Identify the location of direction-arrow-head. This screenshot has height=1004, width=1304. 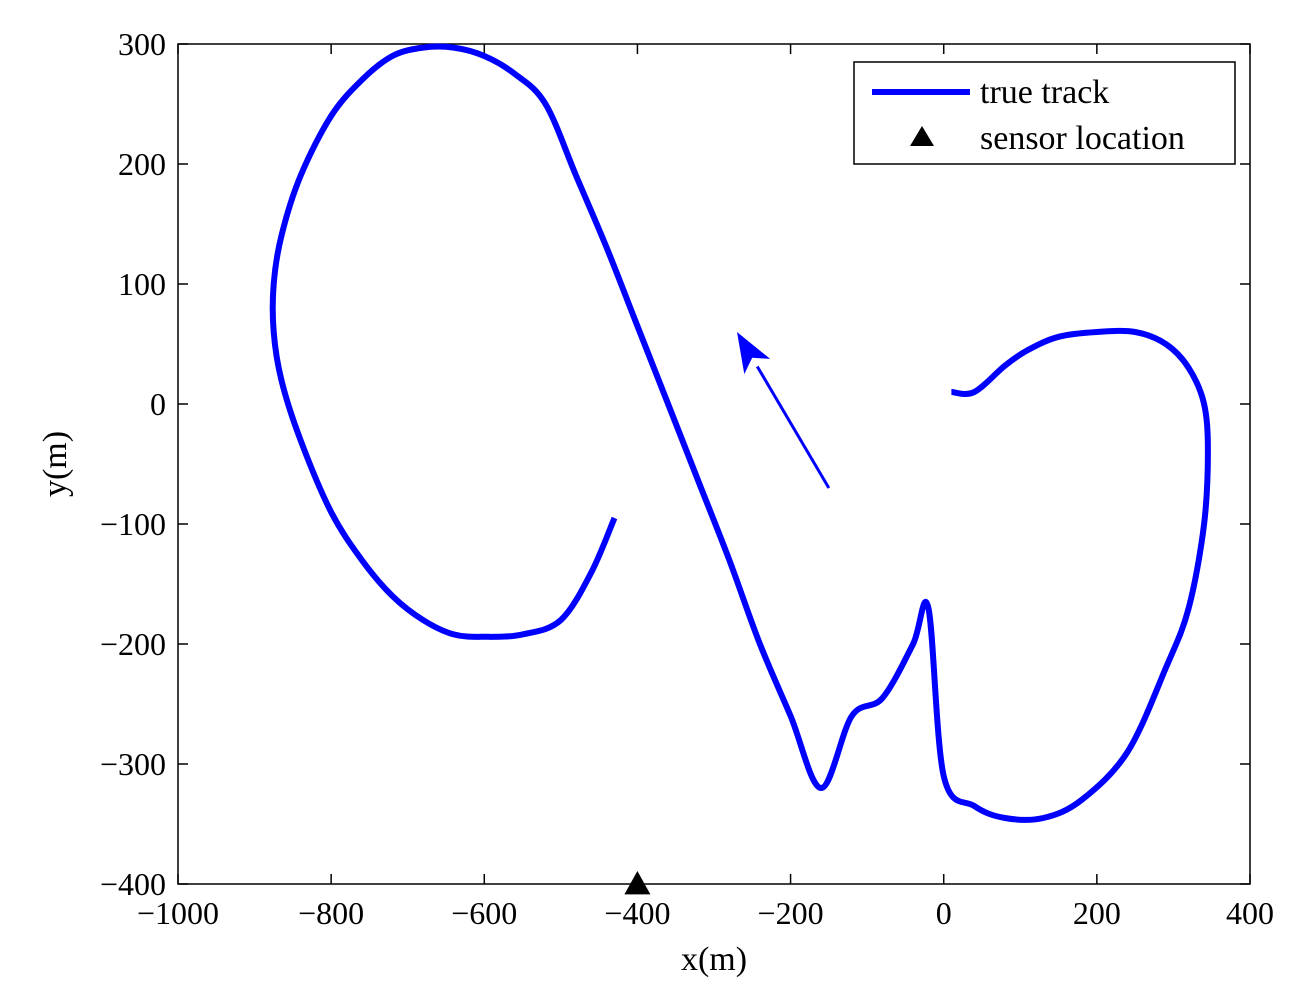
(754, 353).